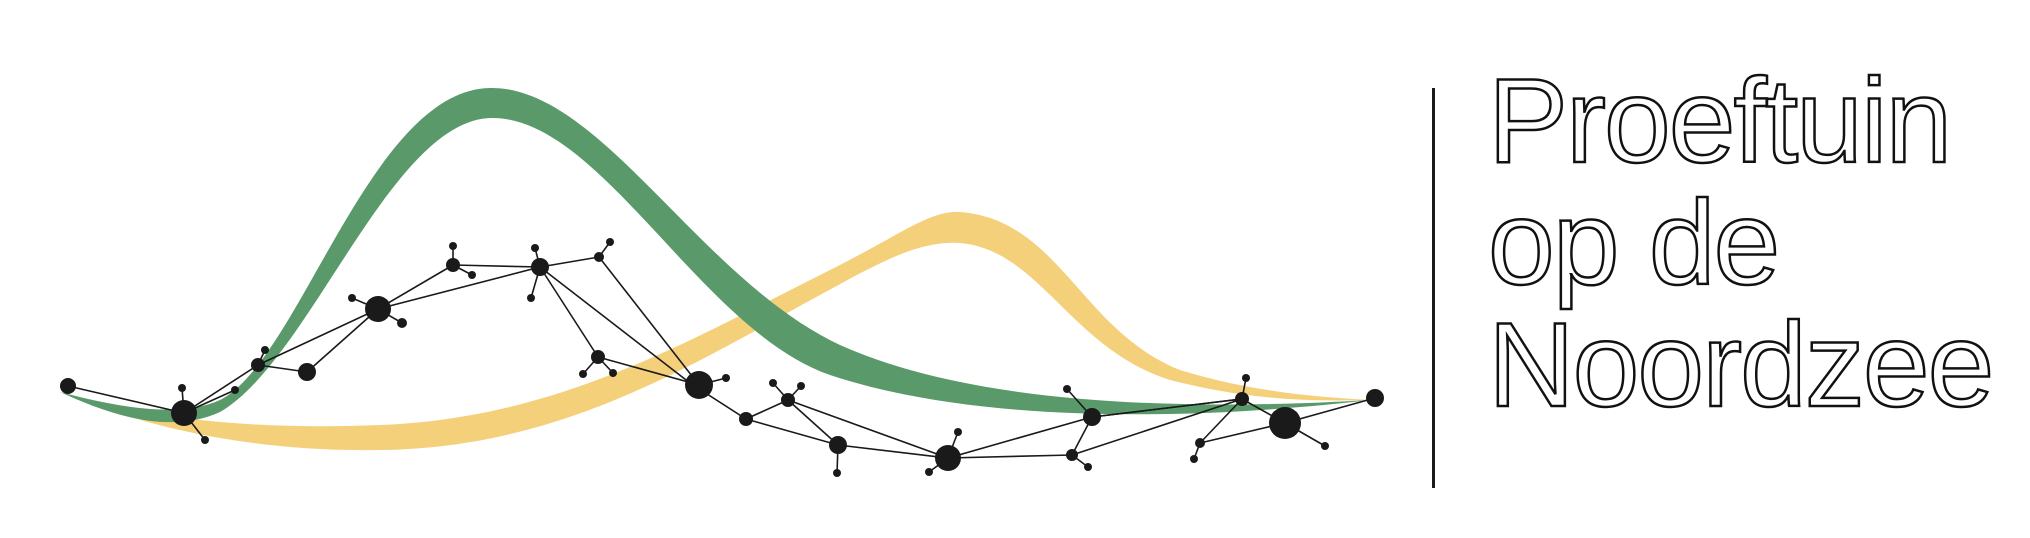  Describe the element at coordinates (1720, 121) in the screenshot. I see `wordmark-line-1: Proeftuin` at that location.